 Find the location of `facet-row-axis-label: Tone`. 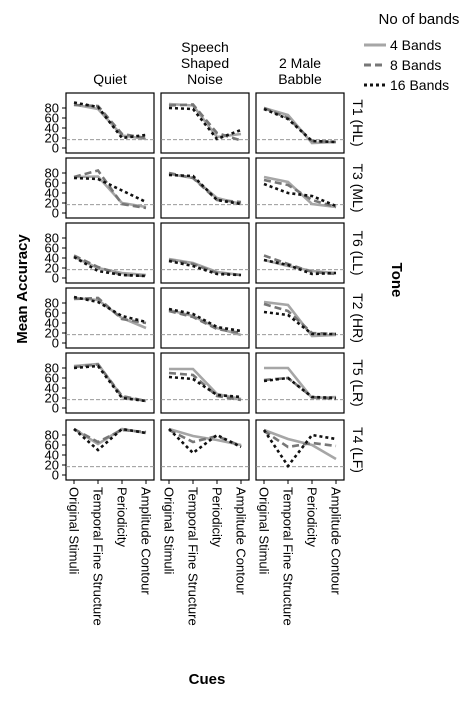

facet-row-axis-label: Tone is located at coordinates (396, 280).